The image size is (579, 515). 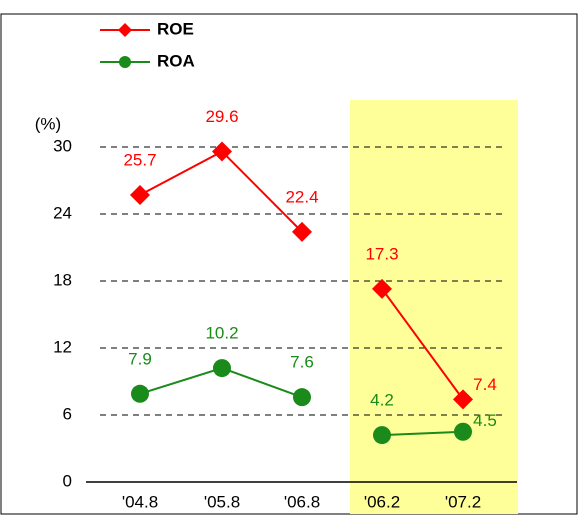 I want to click on x-tick-label: '07.2, so click(x=463, y=501).